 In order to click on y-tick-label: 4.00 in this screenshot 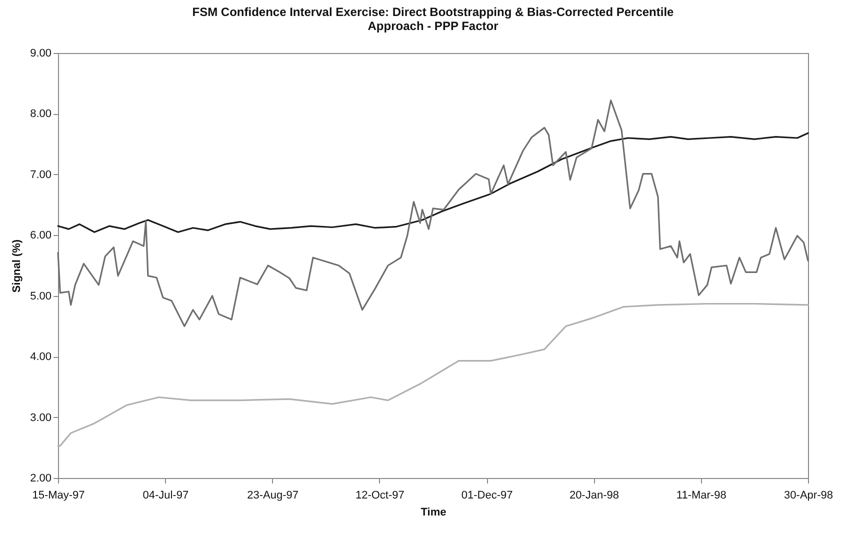, I will do `click(41, 357)`.